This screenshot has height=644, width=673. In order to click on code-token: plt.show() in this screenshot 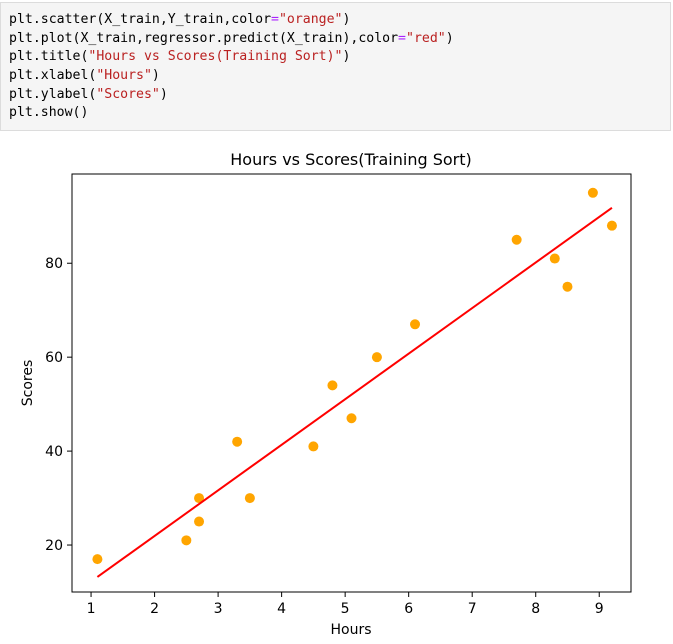, I will do `click(49, 113)`.